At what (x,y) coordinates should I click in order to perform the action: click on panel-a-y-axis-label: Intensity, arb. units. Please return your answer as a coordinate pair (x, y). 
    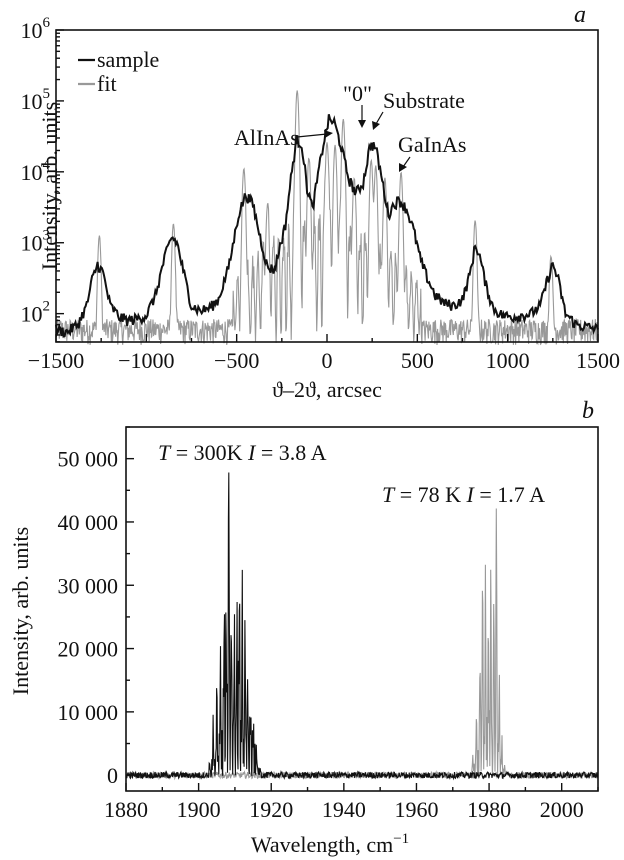
    Looking at the image, I should click on (49, 186).